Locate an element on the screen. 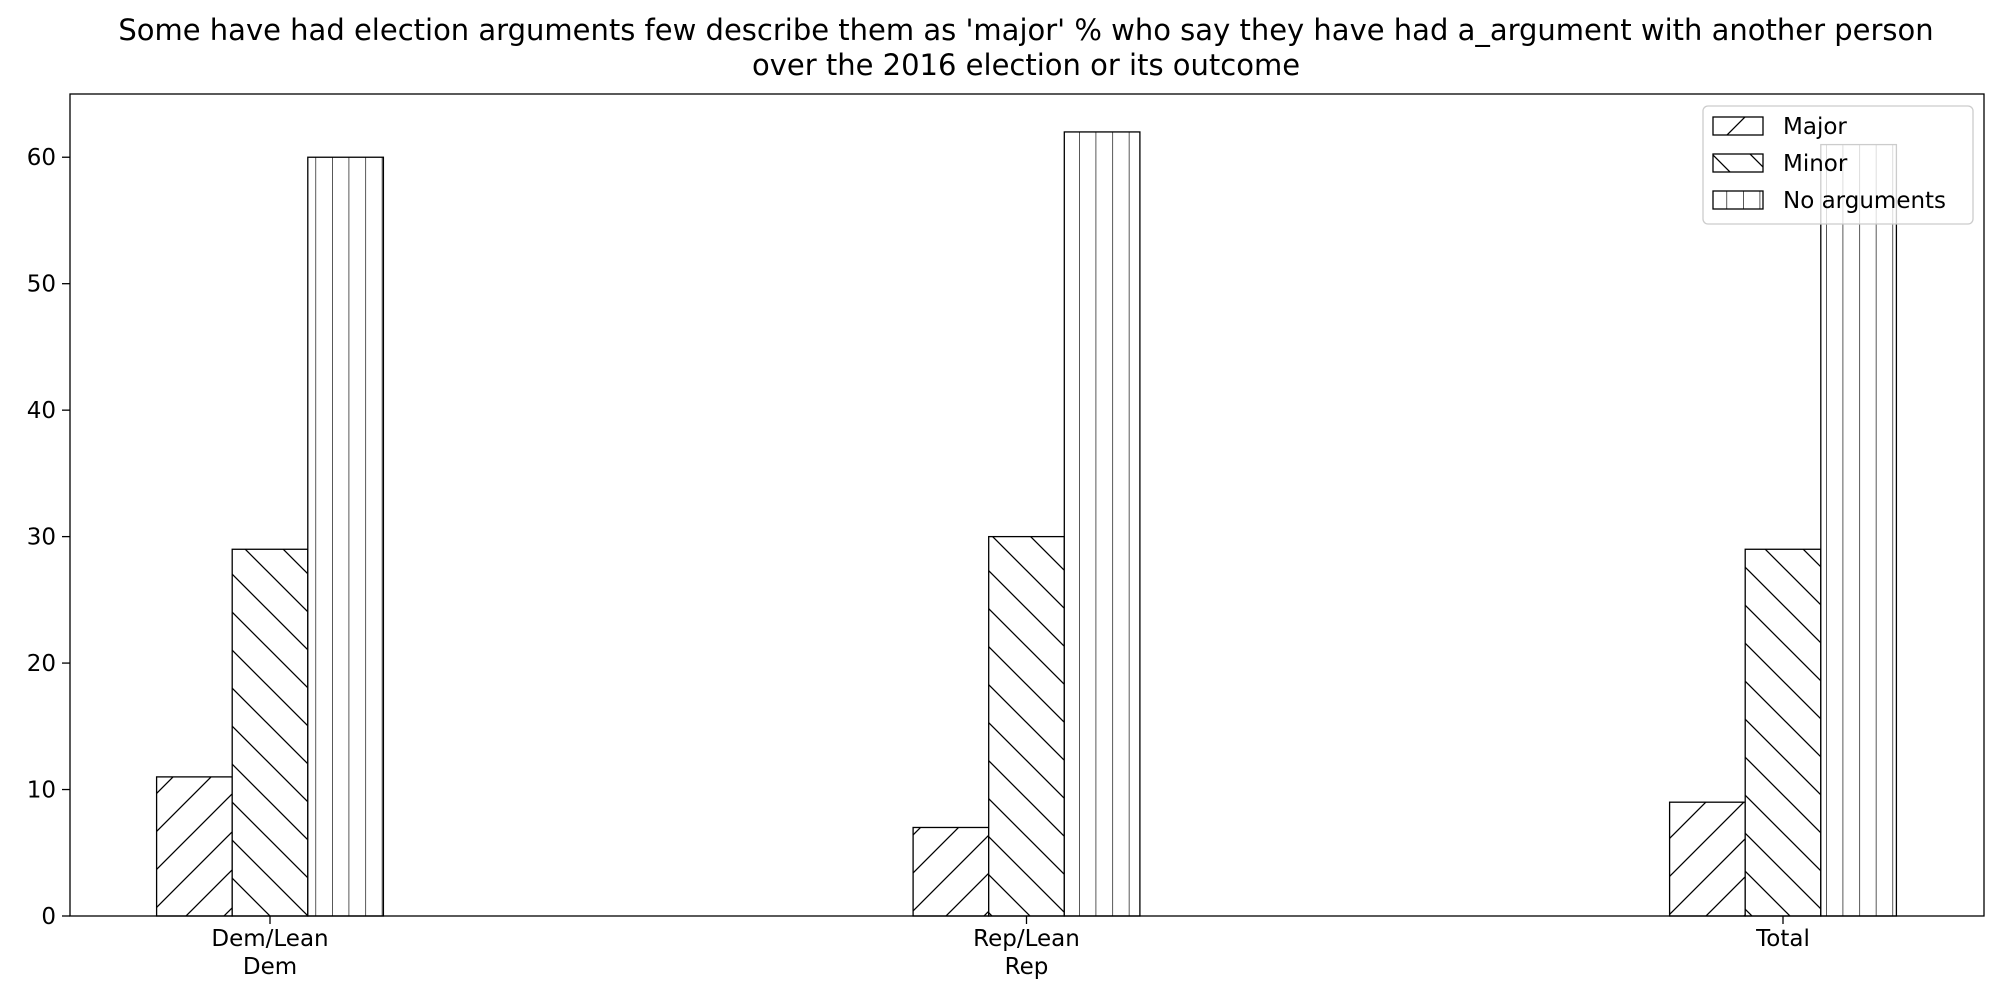 The width and height of the screenshot is (2000, 1005). x-tick-label-dem-lean-dem-line-1: Dem/Lean is located at coordinates (269, 939).